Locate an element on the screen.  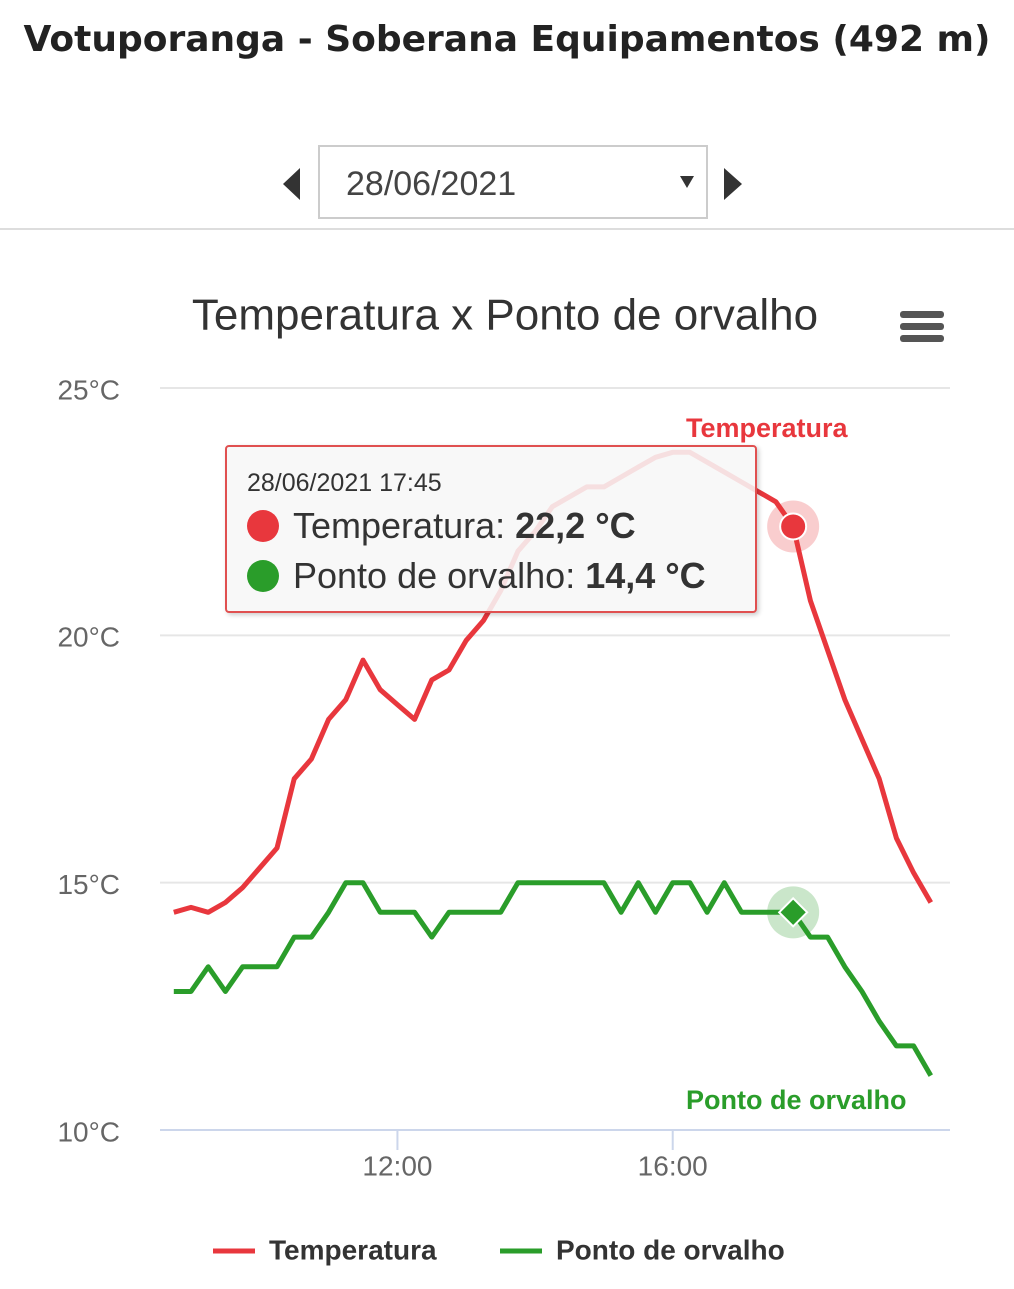
next-date is located at coordinates (733, 184).